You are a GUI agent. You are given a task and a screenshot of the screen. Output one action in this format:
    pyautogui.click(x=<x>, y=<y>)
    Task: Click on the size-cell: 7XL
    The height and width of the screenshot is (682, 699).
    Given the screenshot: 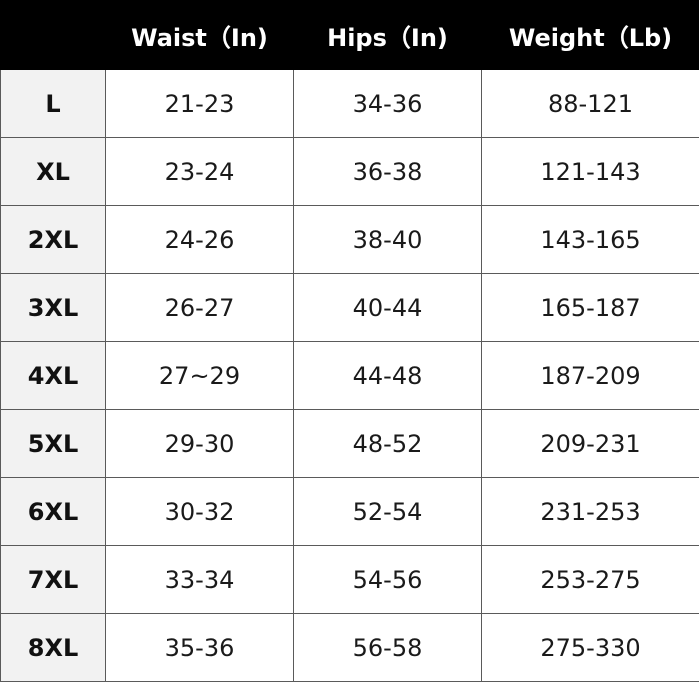 What is the action you would take?
    pyautogui.click(x=53, y=580)
    